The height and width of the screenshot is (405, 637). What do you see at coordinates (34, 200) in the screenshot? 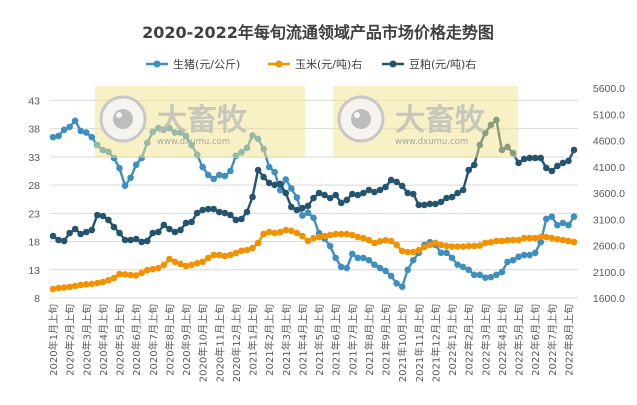
I see `left-axis: 43 38 33 28 23 18 13 8` at bounding box center [34, 200].